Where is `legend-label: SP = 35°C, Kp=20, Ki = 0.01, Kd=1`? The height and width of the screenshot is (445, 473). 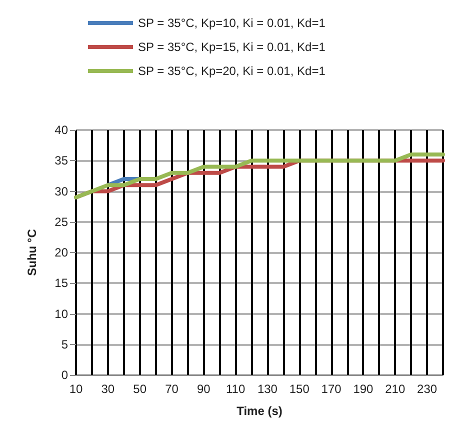
legend-label: SP = 35°C, Kp=20, Ki = 0.01, Kd=1 is located at coordinates (232, 71).